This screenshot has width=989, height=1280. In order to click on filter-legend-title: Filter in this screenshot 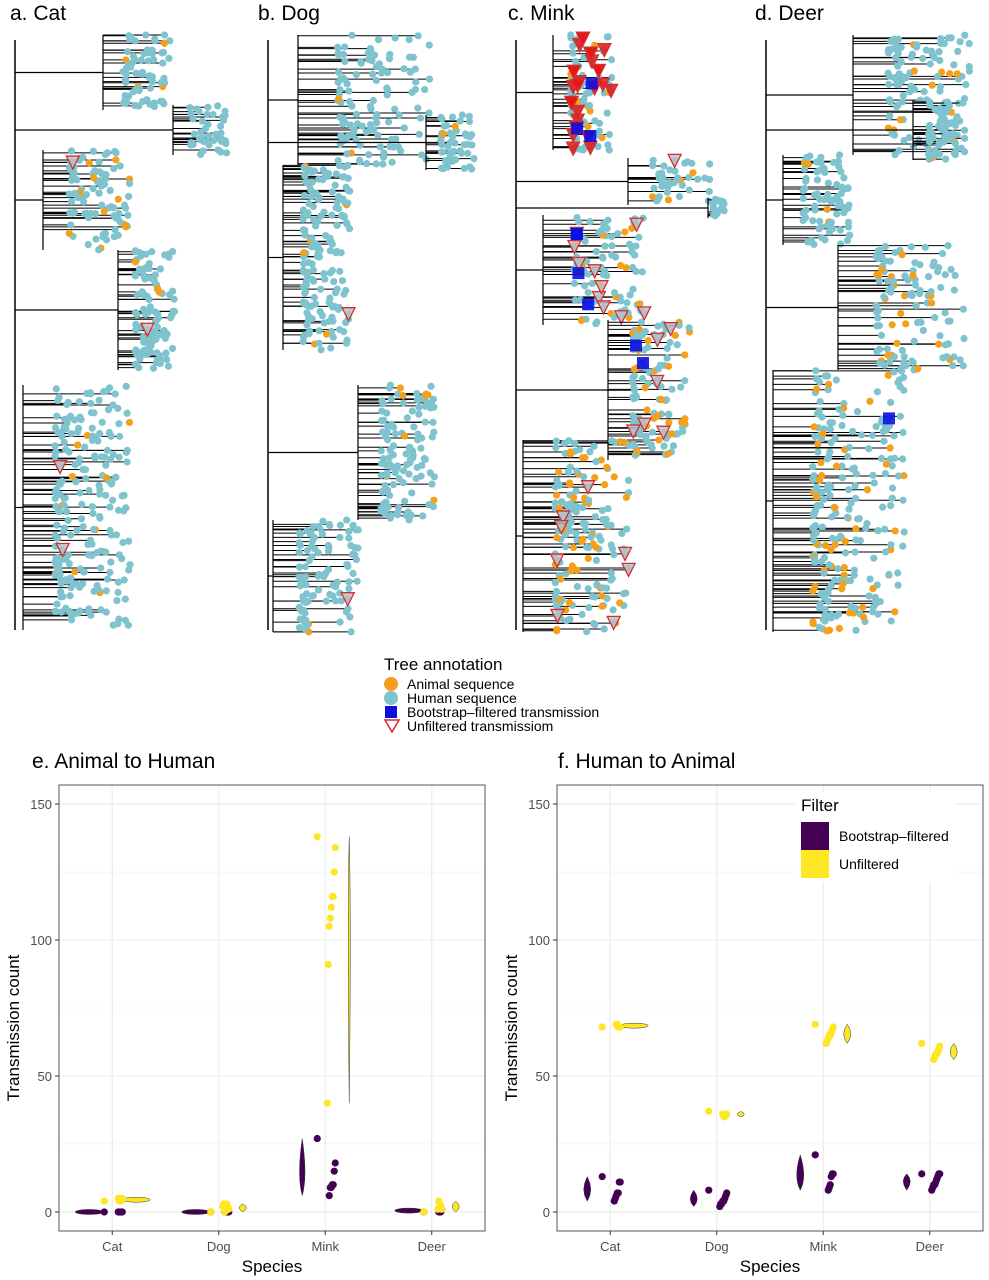, I will do `click(820, 805)`.